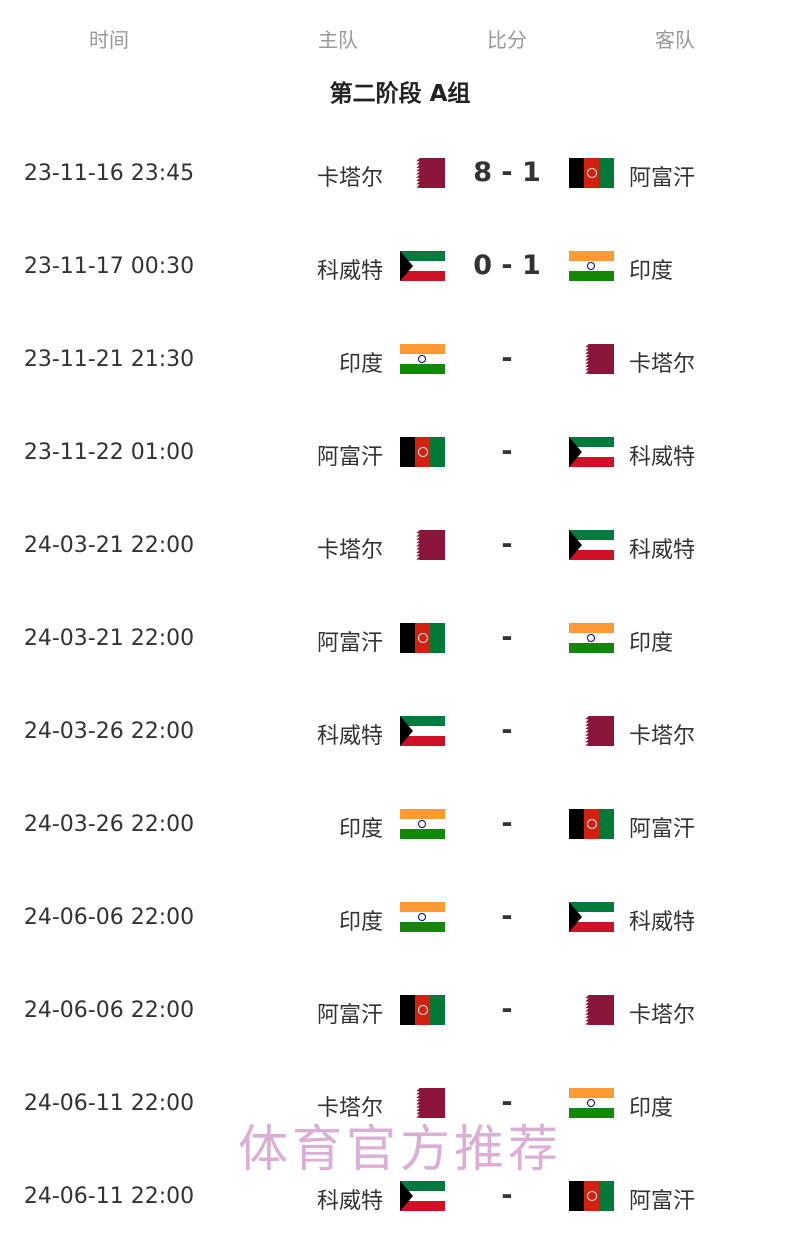 Image resolution: width=800 pixels, height=1233 pixels. Describe the element at coordinates (400, 173) in the screenshot. I see `match-row: 23-11-16 23:45 卡塔尔 8 - 1 阿富汗` at that location.